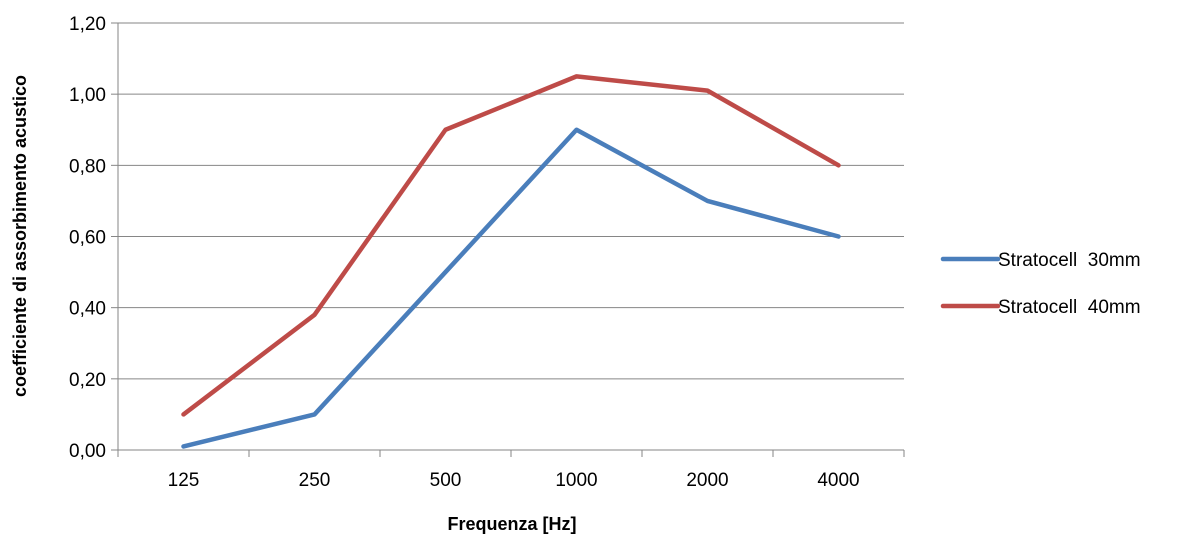 The width and height of the screenshot is (1188, 542). Describe the element at coordinates (20, 236) in the screenshot. I see `y-axis-title: coefficiente di assorbimento acustico` at that location.